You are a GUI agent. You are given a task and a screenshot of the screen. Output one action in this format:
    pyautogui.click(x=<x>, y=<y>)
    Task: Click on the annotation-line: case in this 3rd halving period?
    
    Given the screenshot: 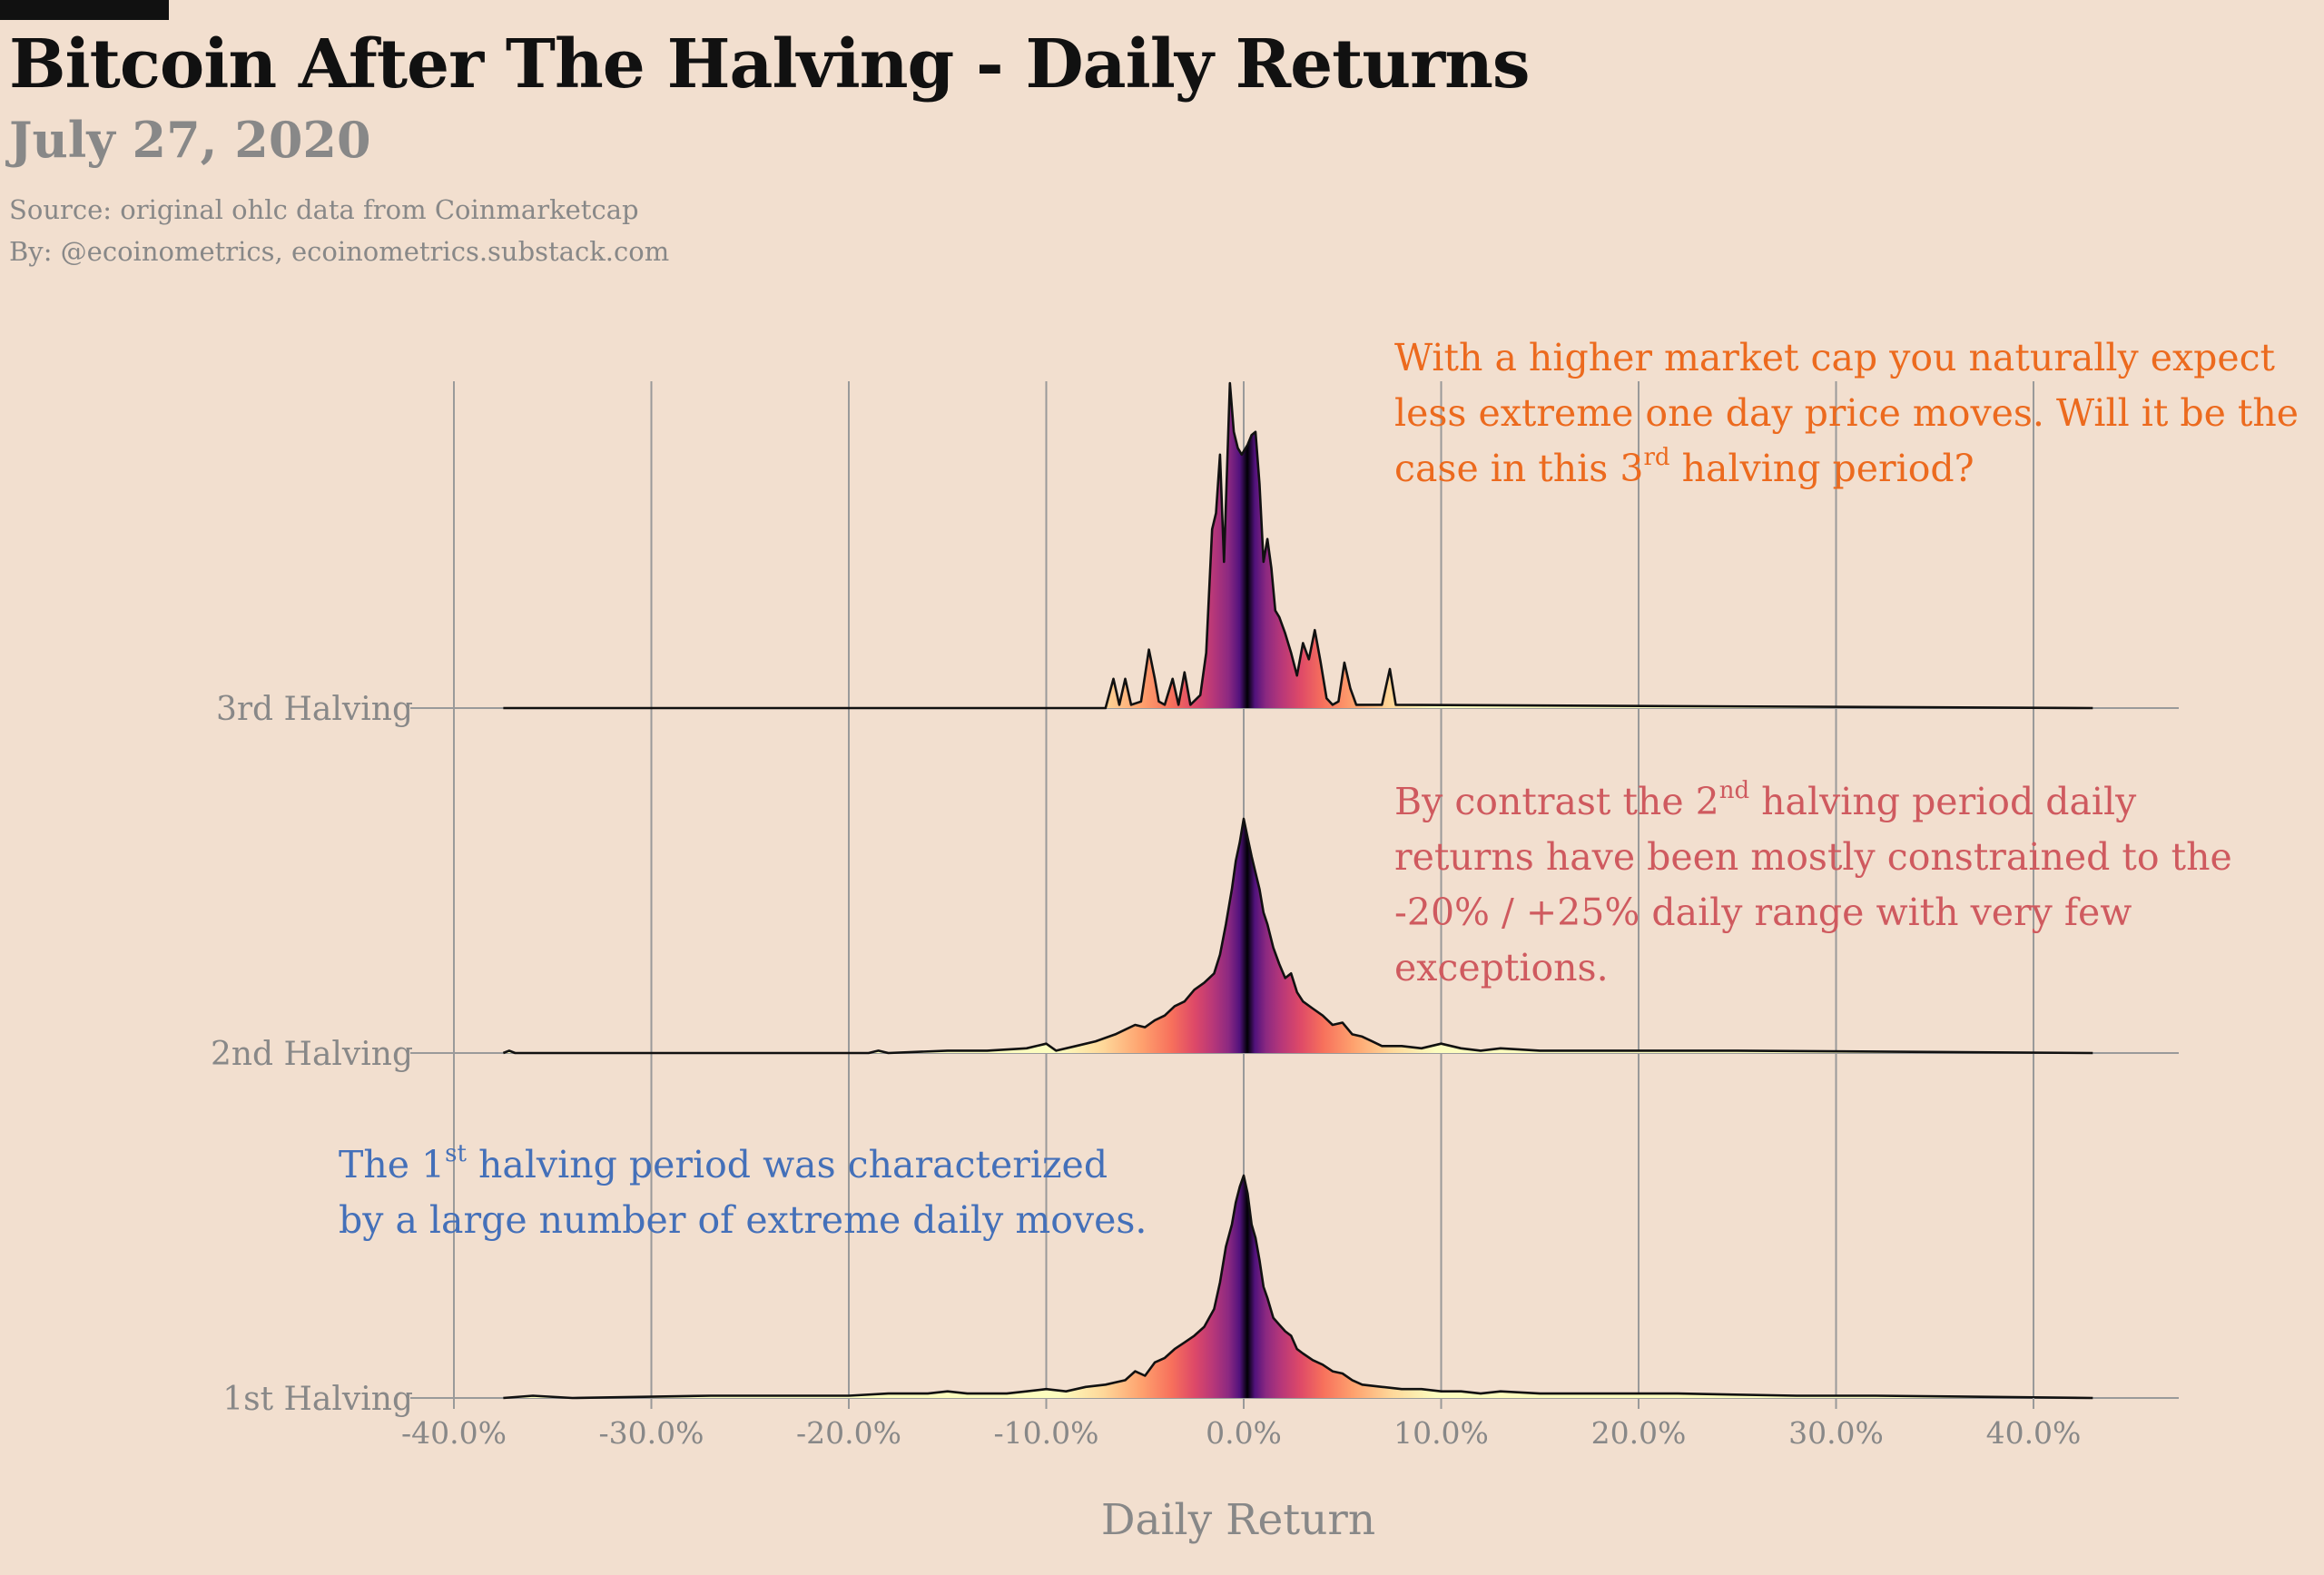 What is the action you would take?
    pyautogui.click(x=1684, y=467)
    